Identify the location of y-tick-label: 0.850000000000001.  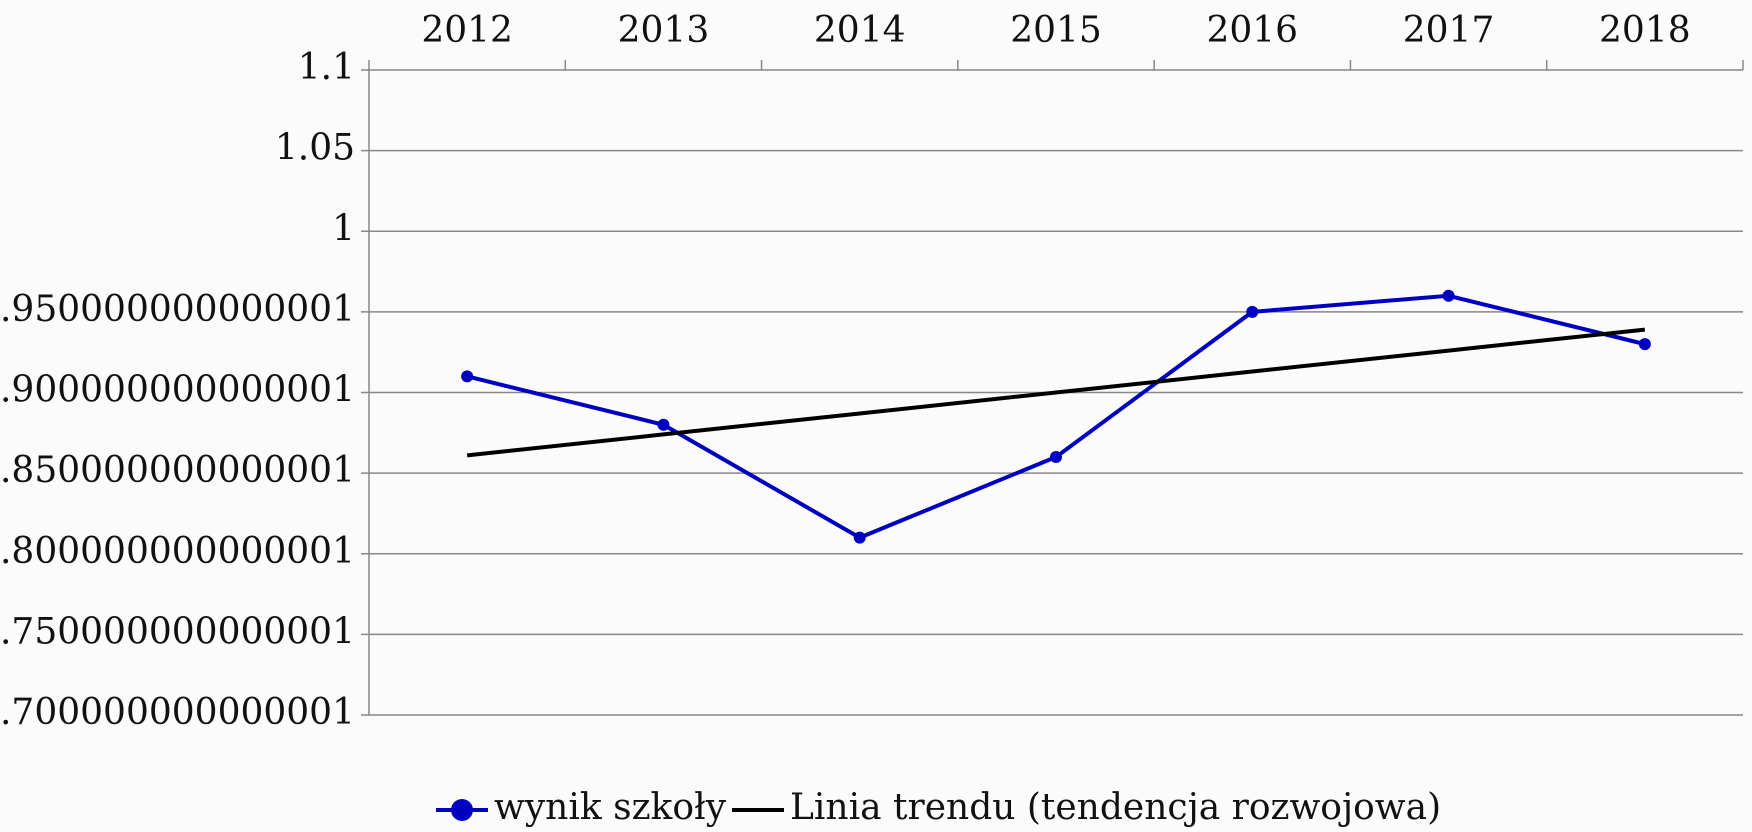
(177, 470).